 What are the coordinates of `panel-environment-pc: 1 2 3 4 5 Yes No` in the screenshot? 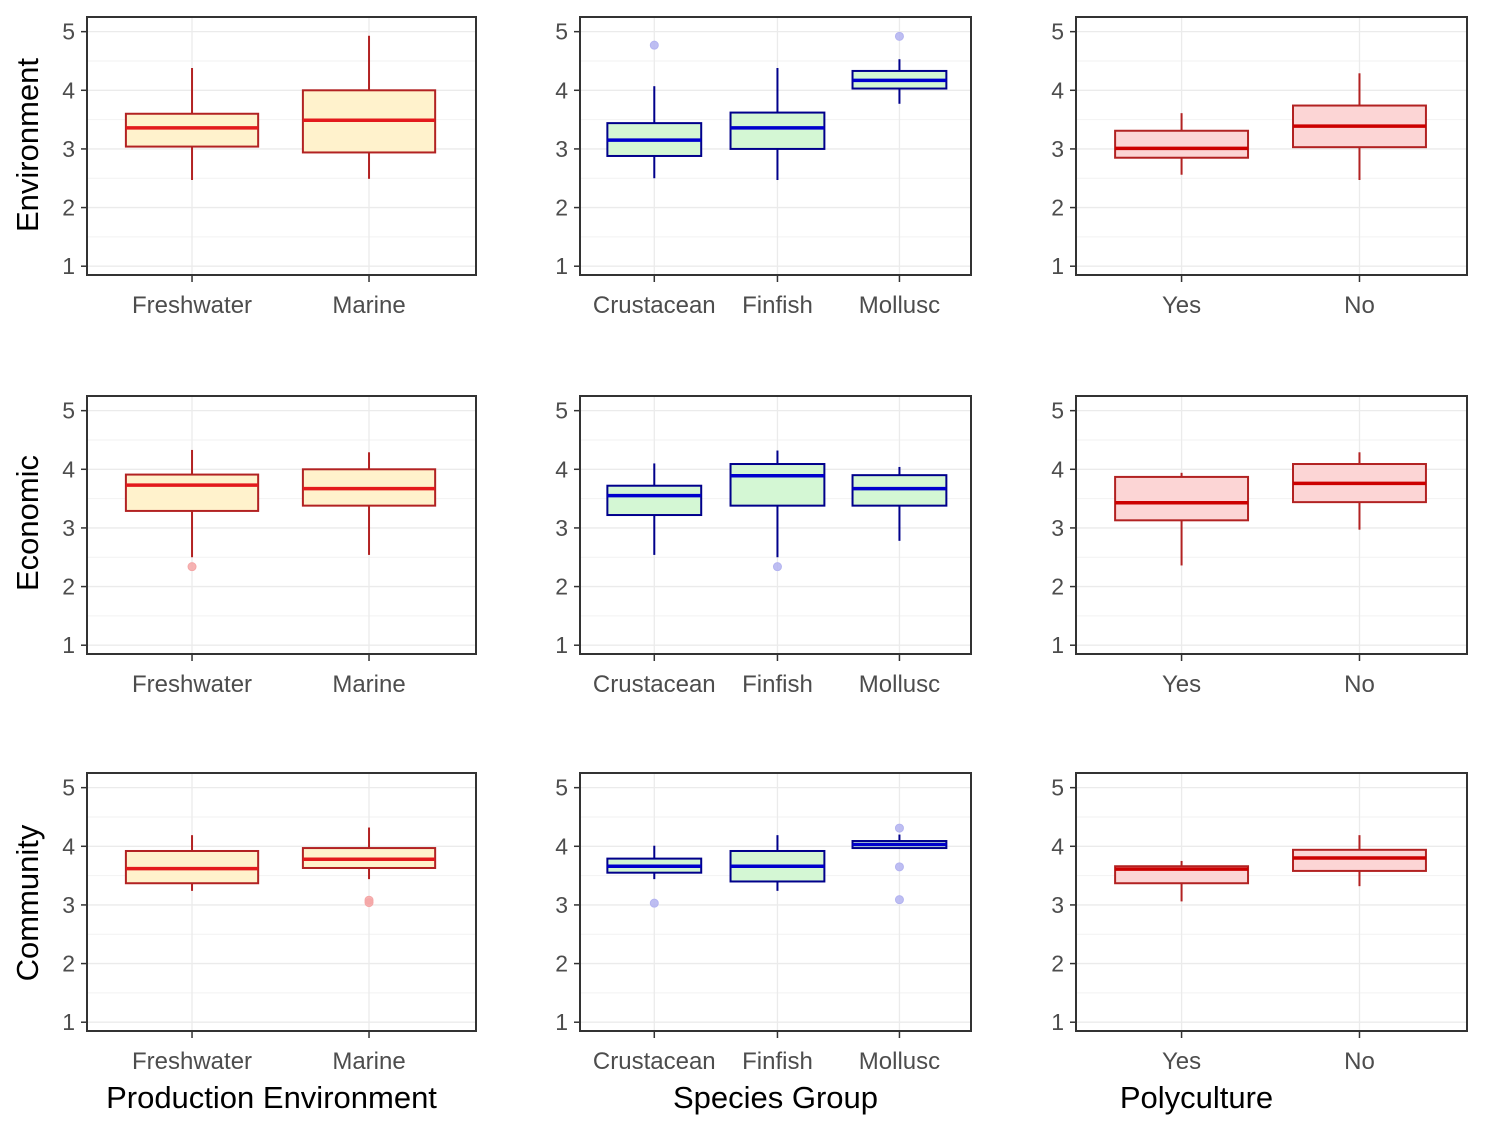 It's located at (1259, 167).